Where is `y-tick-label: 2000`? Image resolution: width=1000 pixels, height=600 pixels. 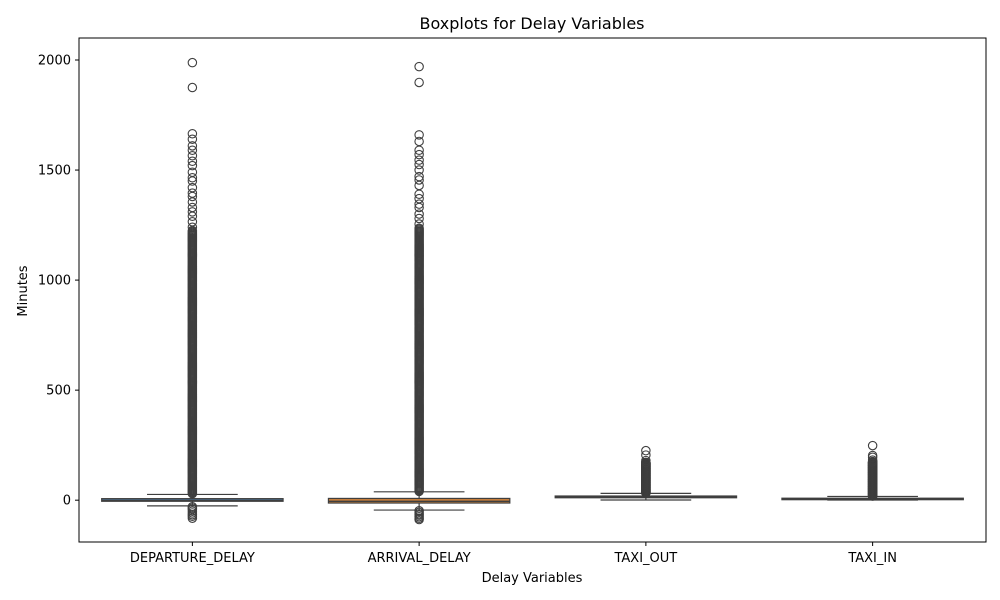 y-tick-label: 2000 is located at coordinates (54, 61).